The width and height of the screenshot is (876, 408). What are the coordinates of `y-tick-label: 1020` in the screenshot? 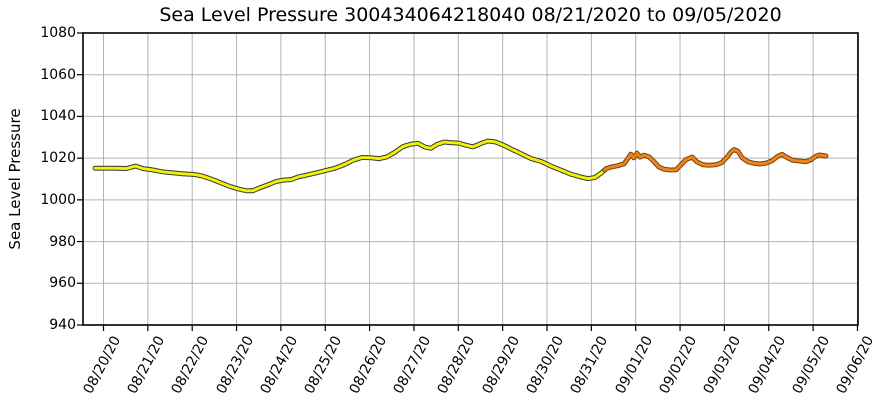 It's located at (58, 158).